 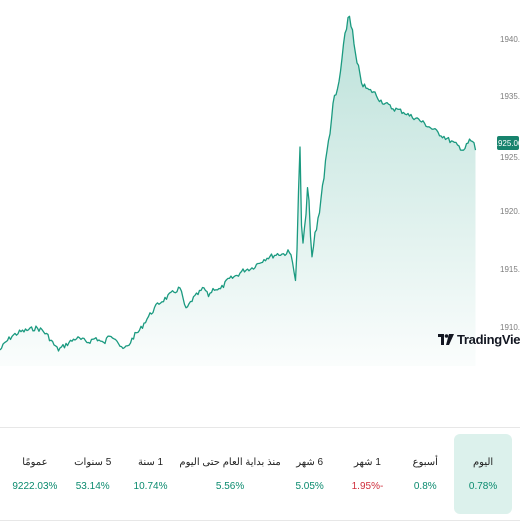 I want to click on tradingview-logo: TradingView, so click(x=479, y=339).